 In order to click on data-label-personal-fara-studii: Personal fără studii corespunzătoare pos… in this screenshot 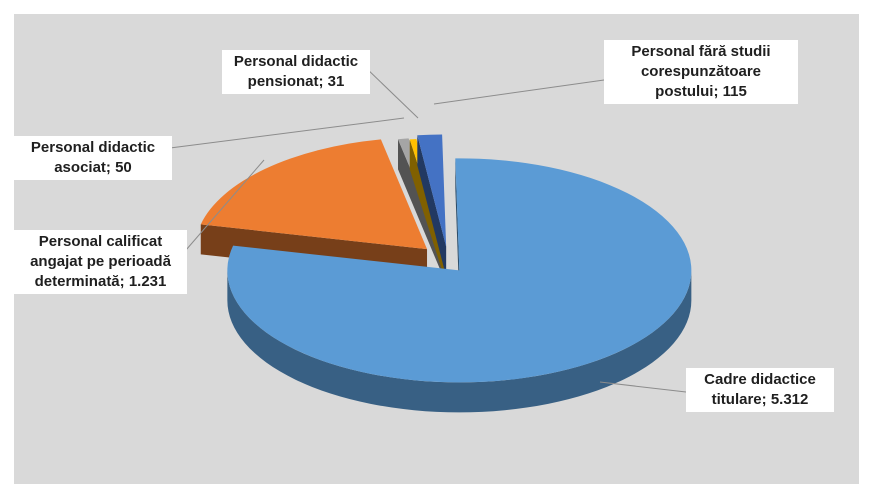, I will do `click(701, 72)`.